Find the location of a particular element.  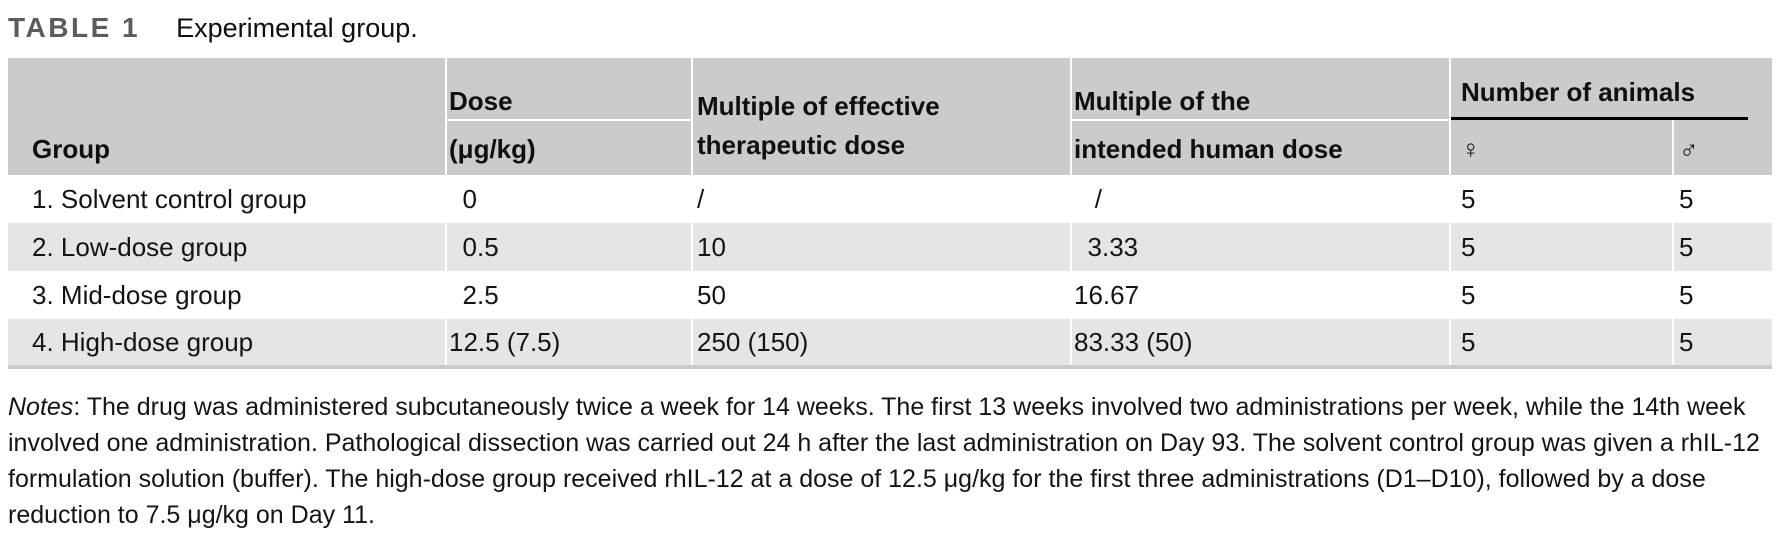

multiple-human-cell: 3.33 is located at coordinates (1260, 247).